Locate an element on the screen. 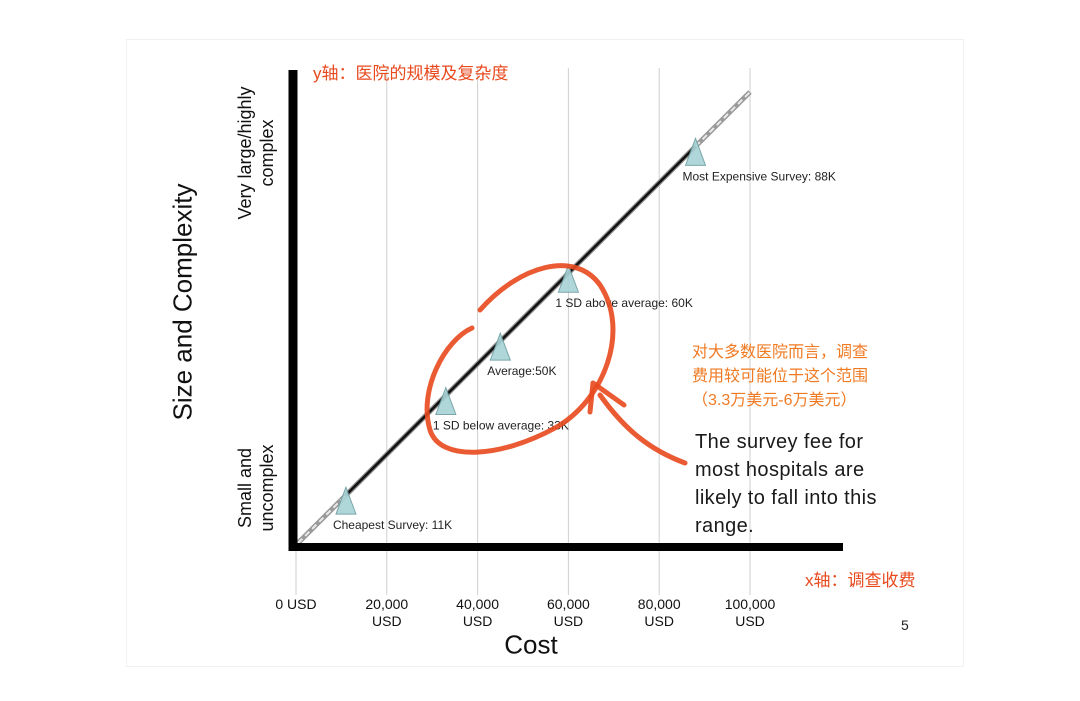 The width and height of the screenshot is (1080, 701). x-tick-label: 40,000 is located at coordinates (477, 604).